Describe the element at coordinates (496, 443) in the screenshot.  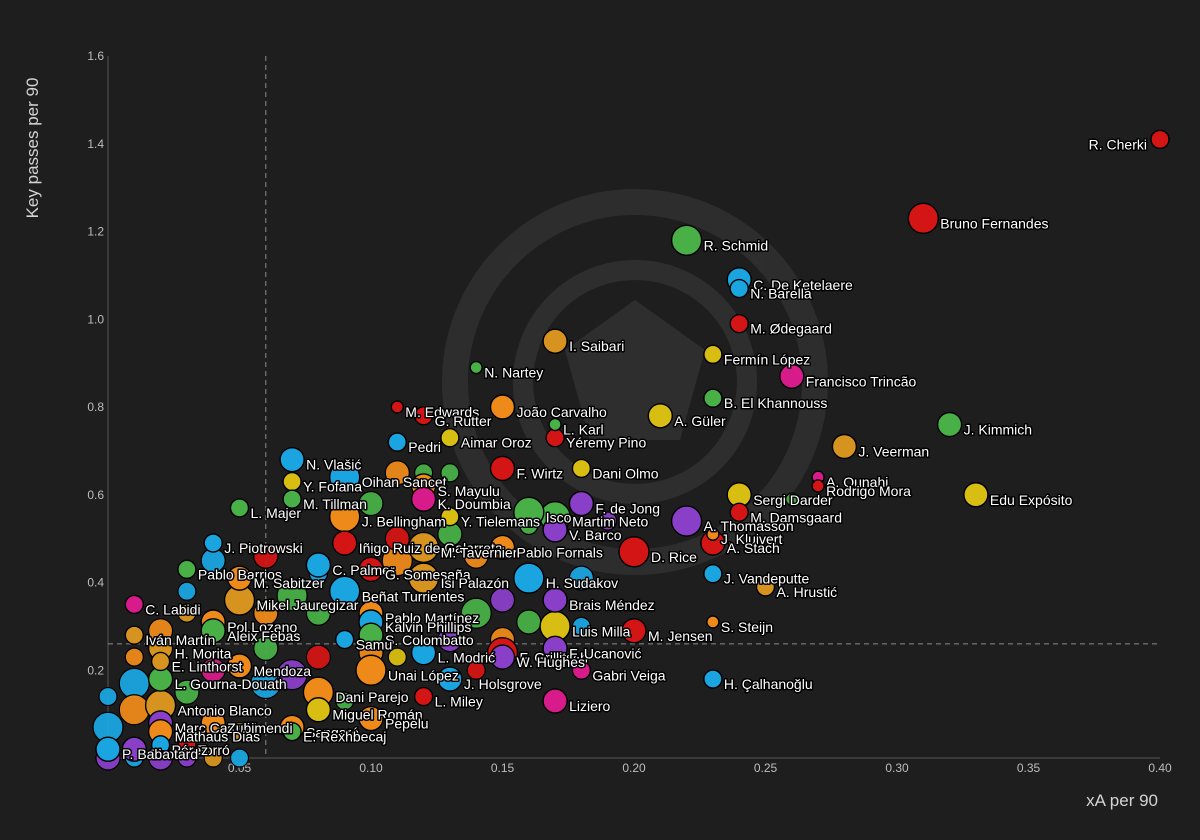
I see `point-label: Aimar Oroz` at that location.